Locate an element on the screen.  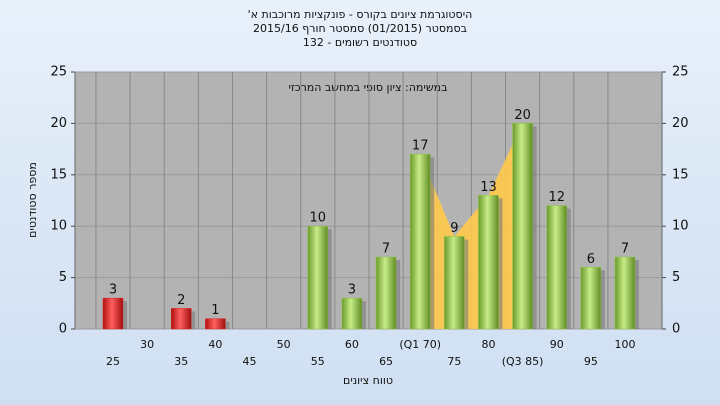
value-label: 2 is located at coordinates (181, 300).